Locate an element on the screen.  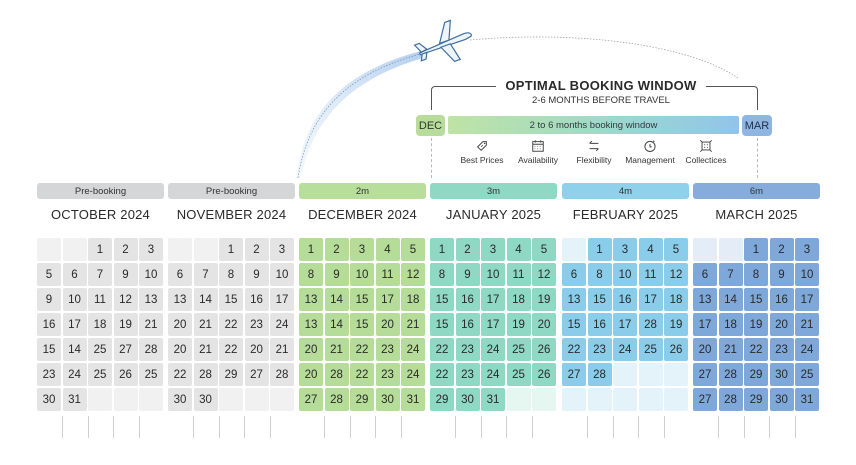
day-cell: 19 is located at coordinates (518, 324).